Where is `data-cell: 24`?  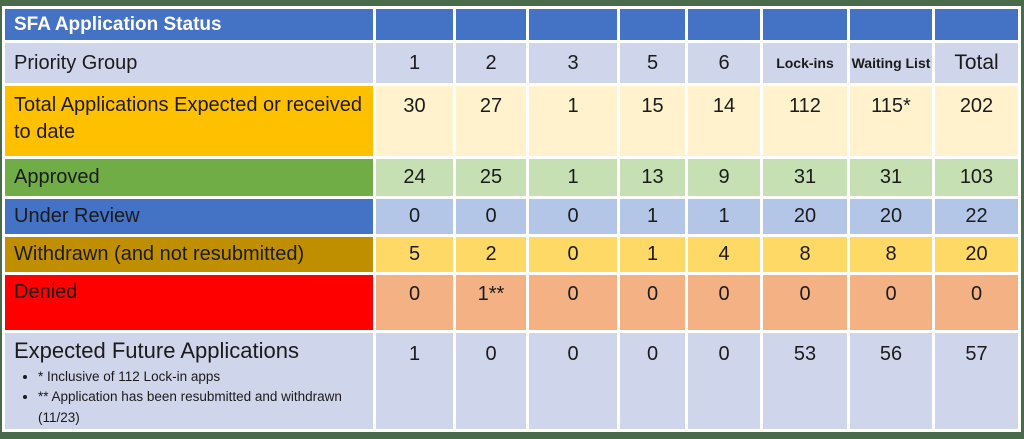 data-cell: 24 is located at coordinates (414, 177).